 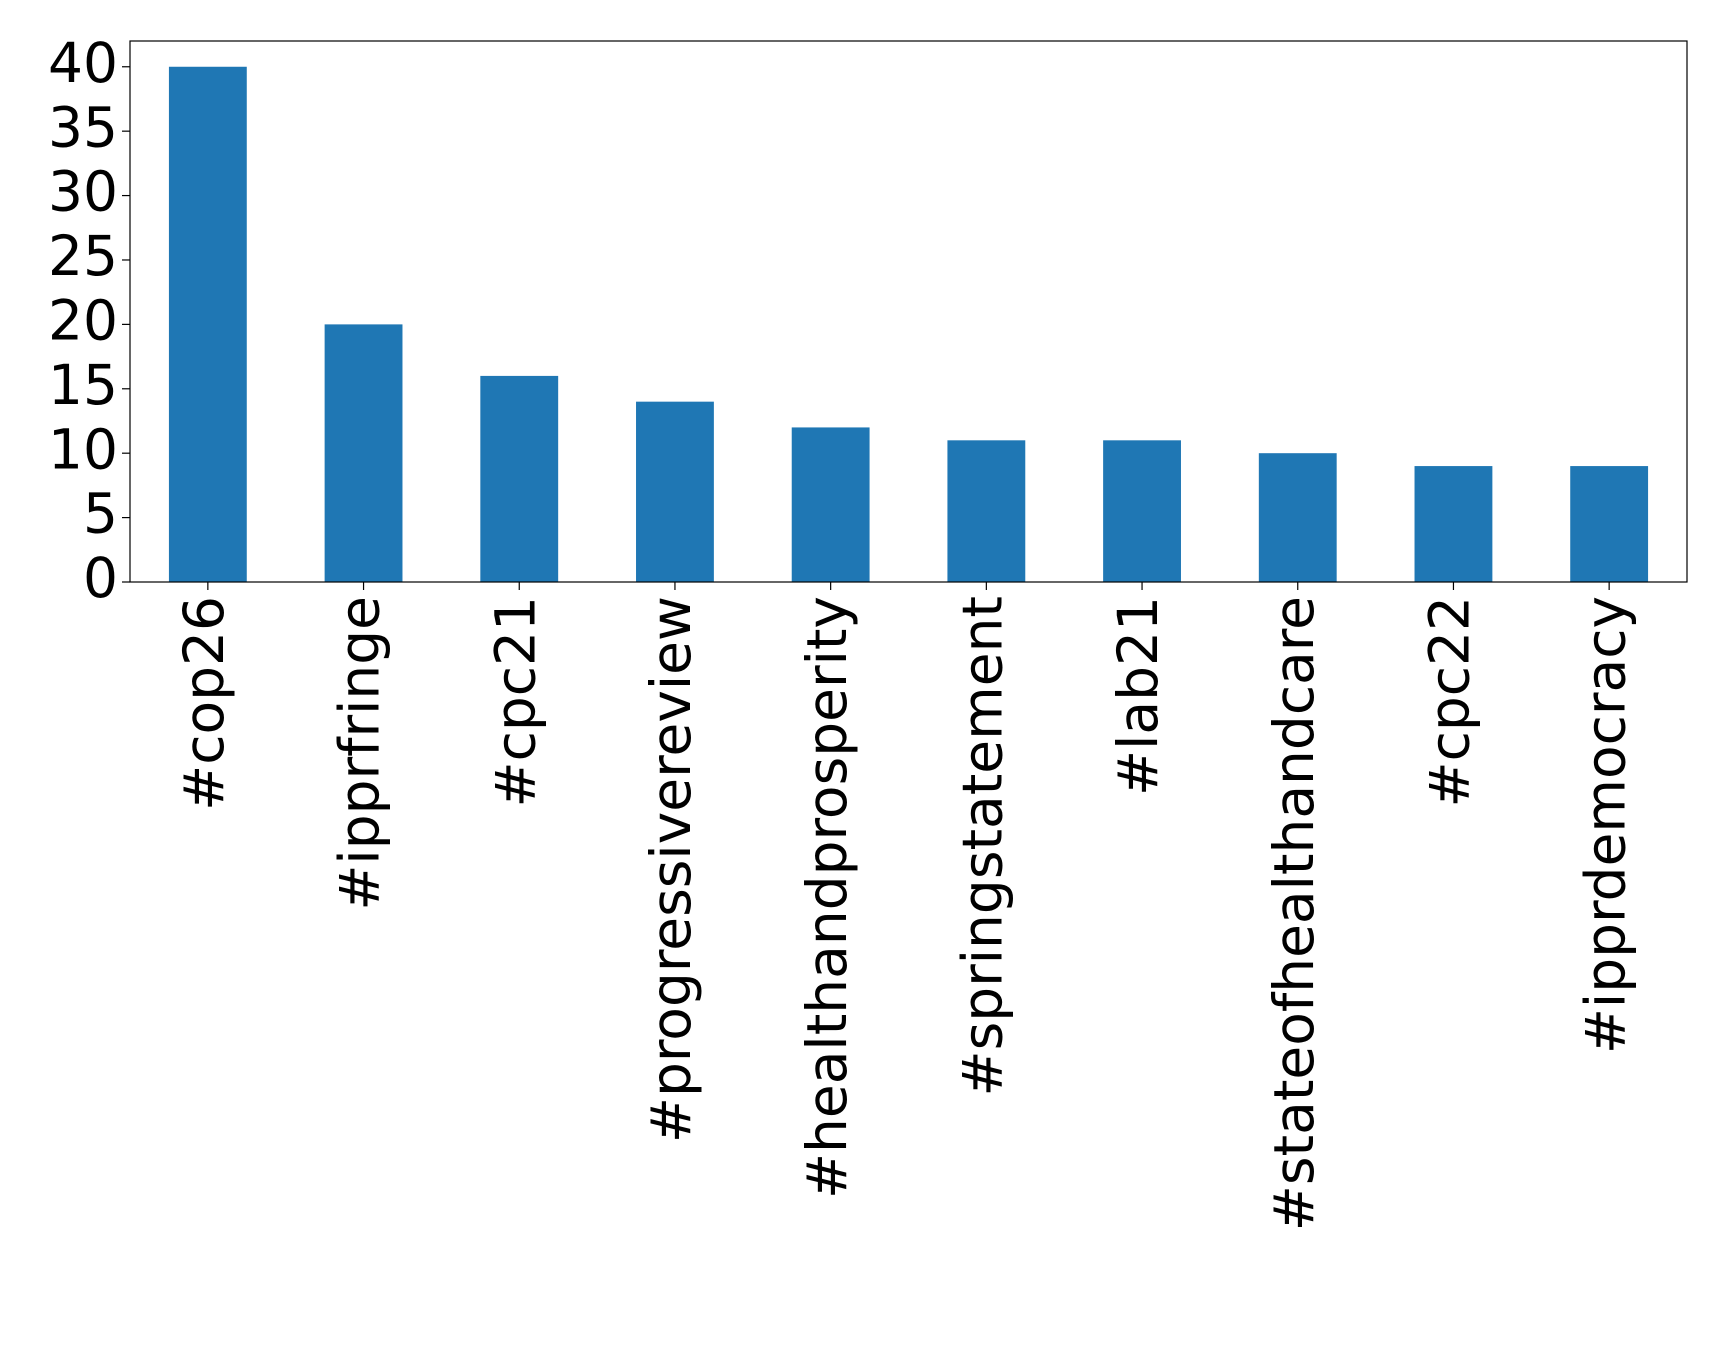 What do you see at coordinates (83, 127) in the screenshot?
I see `y-tick-label: 35` at bounding box center [83, 127].